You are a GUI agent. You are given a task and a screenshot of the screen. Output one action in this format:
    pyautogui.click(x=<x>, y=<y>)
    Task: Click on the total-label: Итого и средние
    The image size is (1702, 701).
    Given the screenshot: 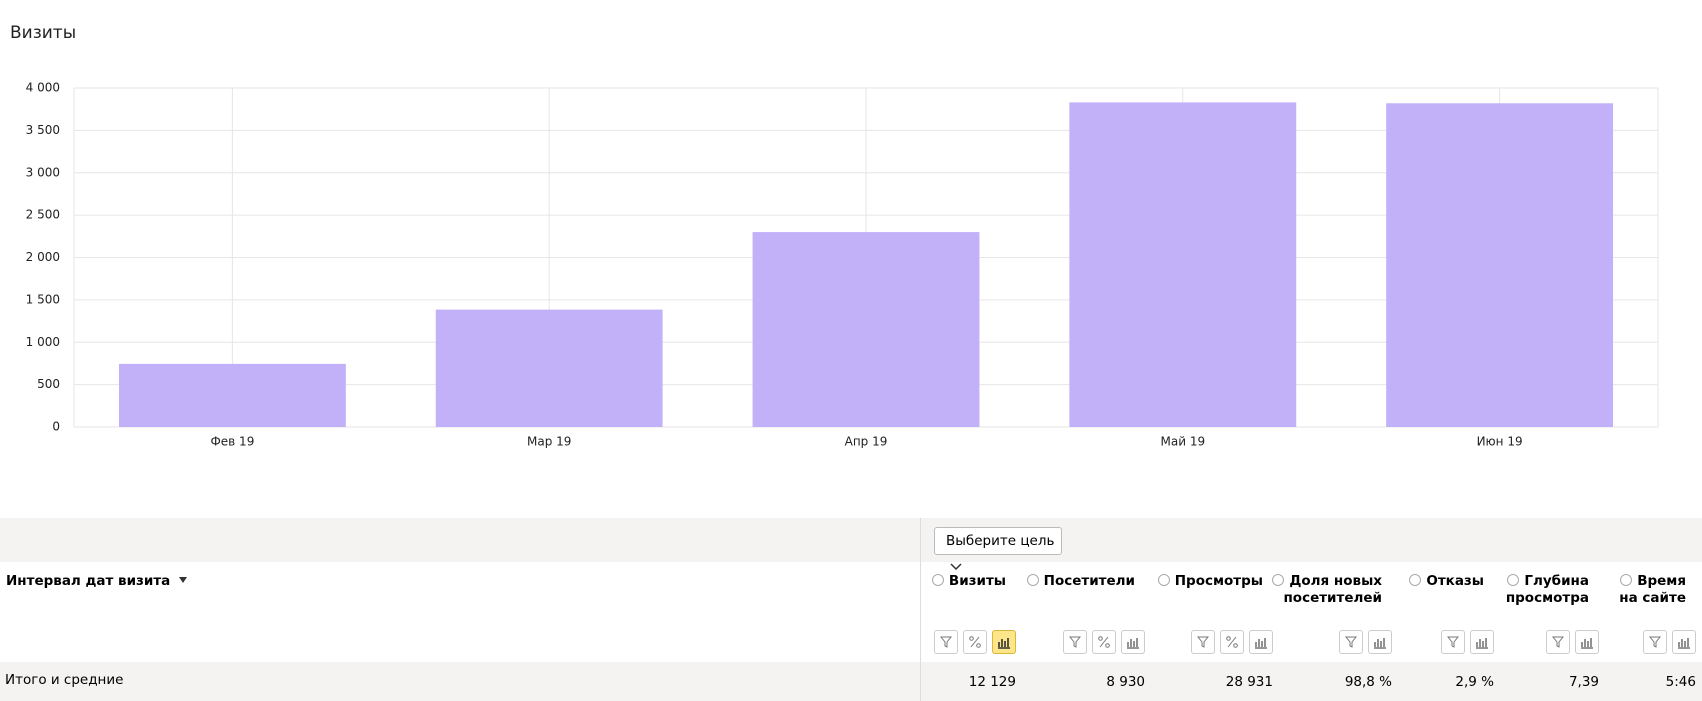 What is the action you would take?
    pyautogui.click(x=64, y=680)
    